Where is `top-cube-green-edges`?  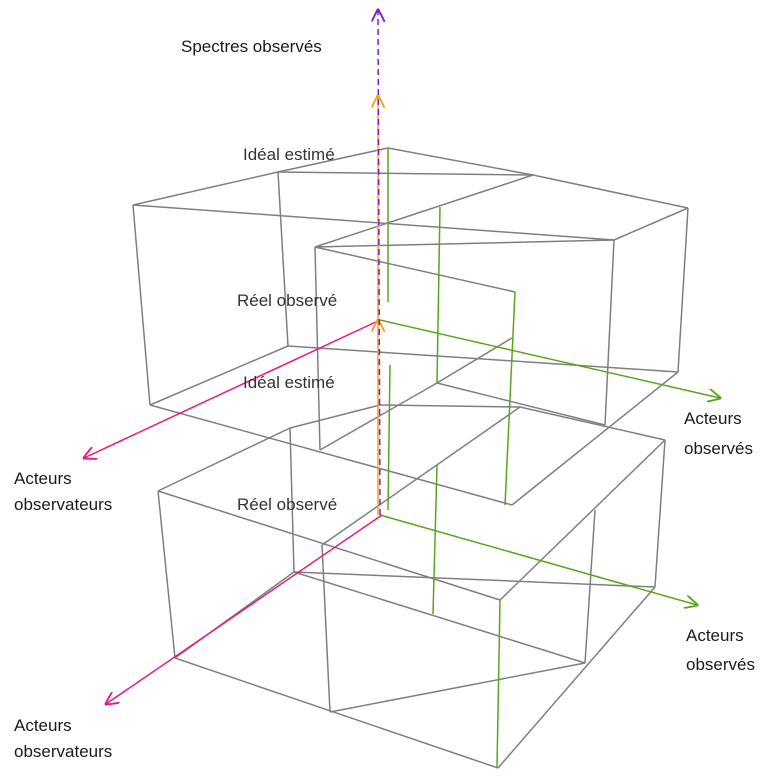
top-cube-green-edges is located at coordinates (451, 327).